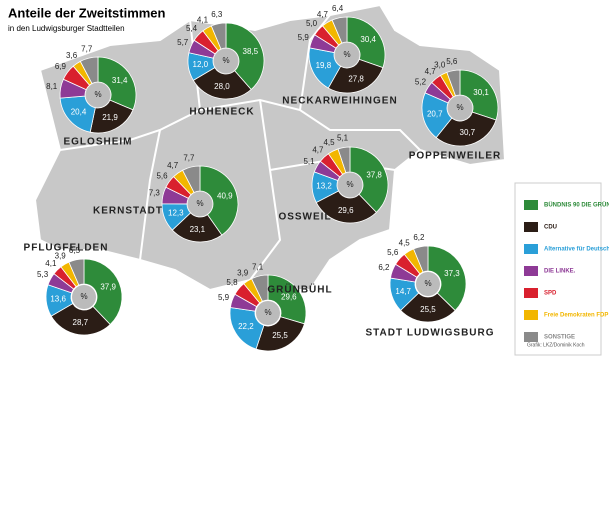  I want to click on district-name: HOHENECK, so click(221, 112).